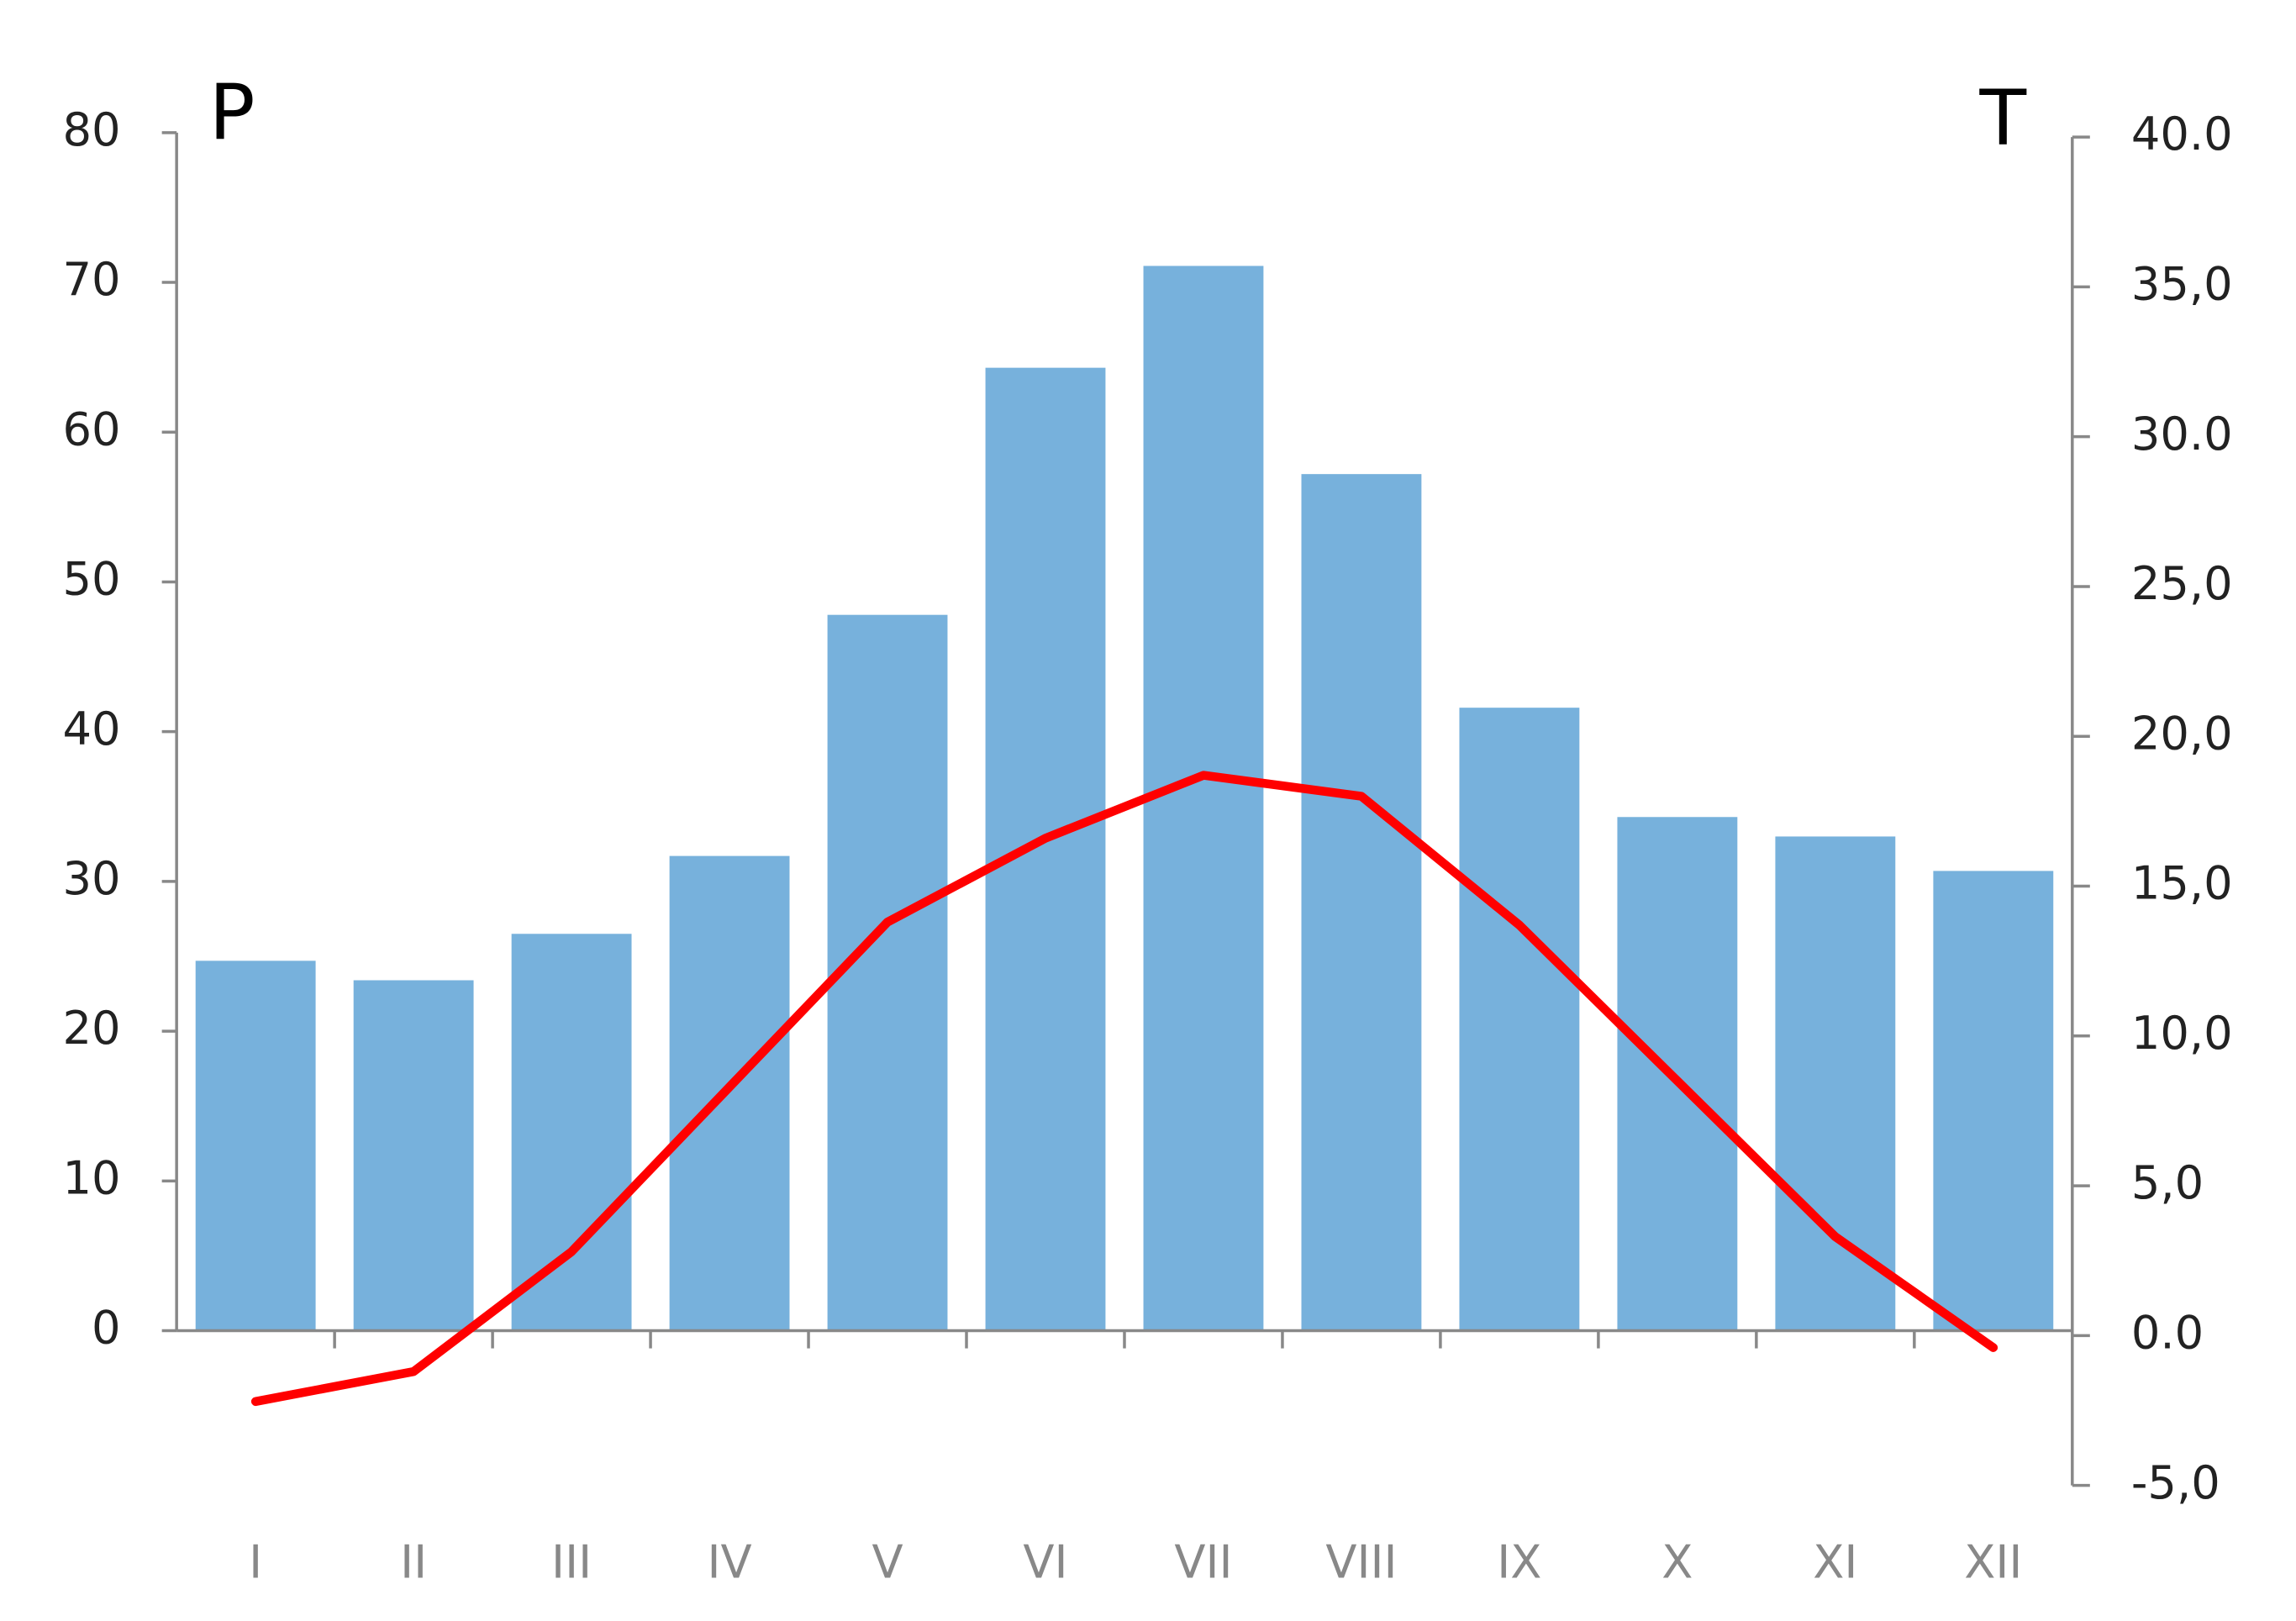 This screenshot has height=1621, width=2296. What do you see at coordinates (92, 1177) in the screenshot?
I see `y-tick-label: 10` at bounding box center [92, 1177].